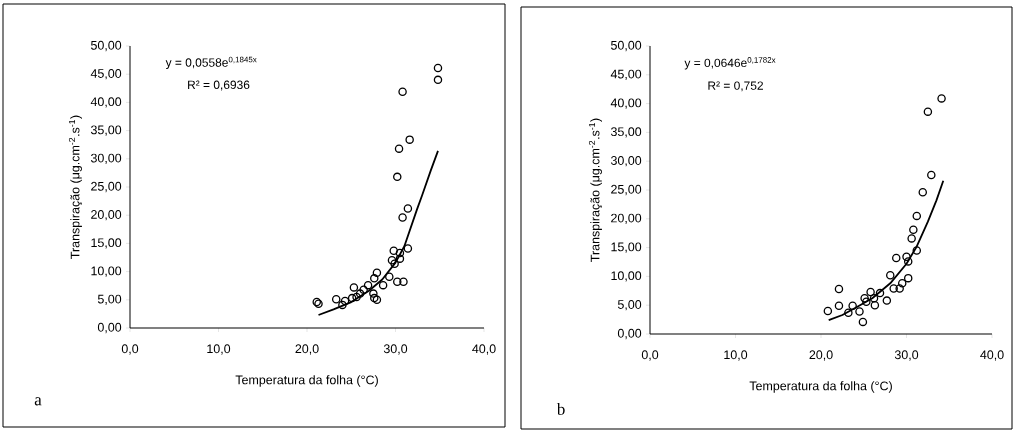 The height and width of the screenshot is (432, 1015). What do you see at coordinates (38, 401) in the screenshot?
I see `text: a` at bounding box center [38, 401].